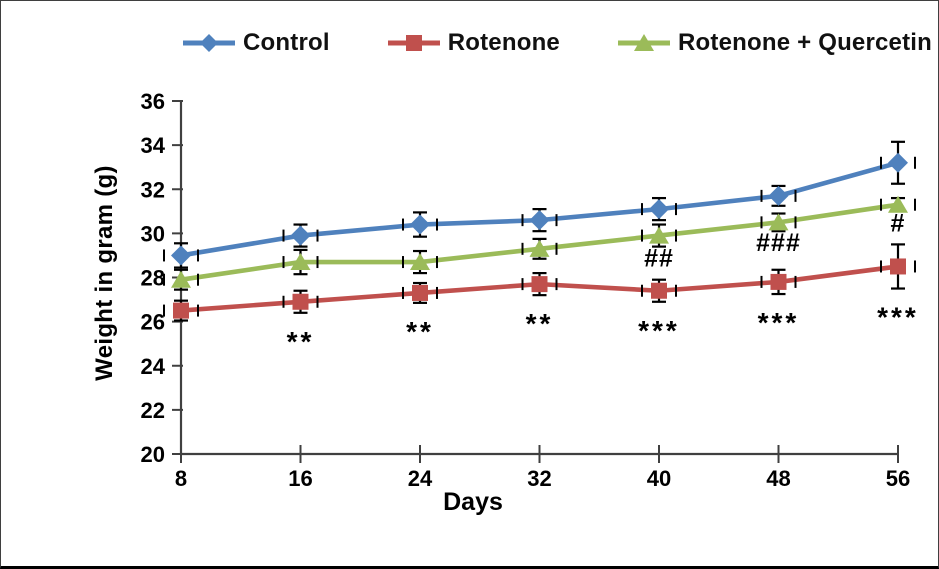 The image size is (939, 569). Describe the element at coordinates (153, 233) in the screenshot. I see `y-tick-label: 30` at that location.